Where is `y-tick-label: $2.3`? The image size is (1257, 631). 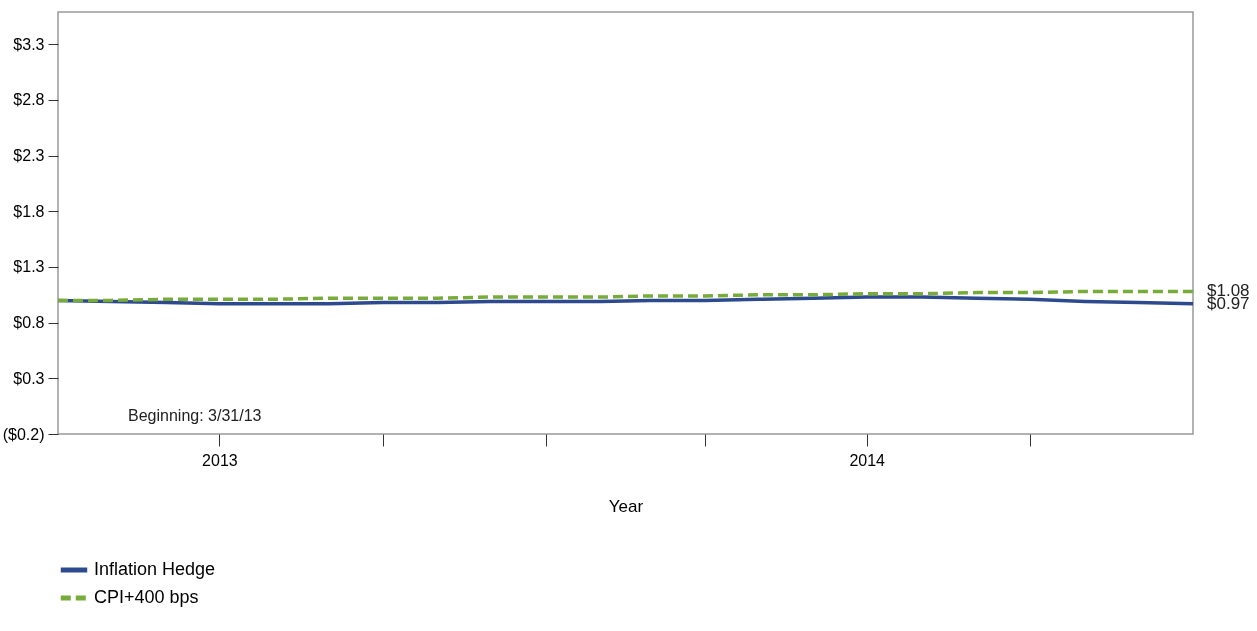 y-tick-label: $2.3 is located at coordinates (29, 156).